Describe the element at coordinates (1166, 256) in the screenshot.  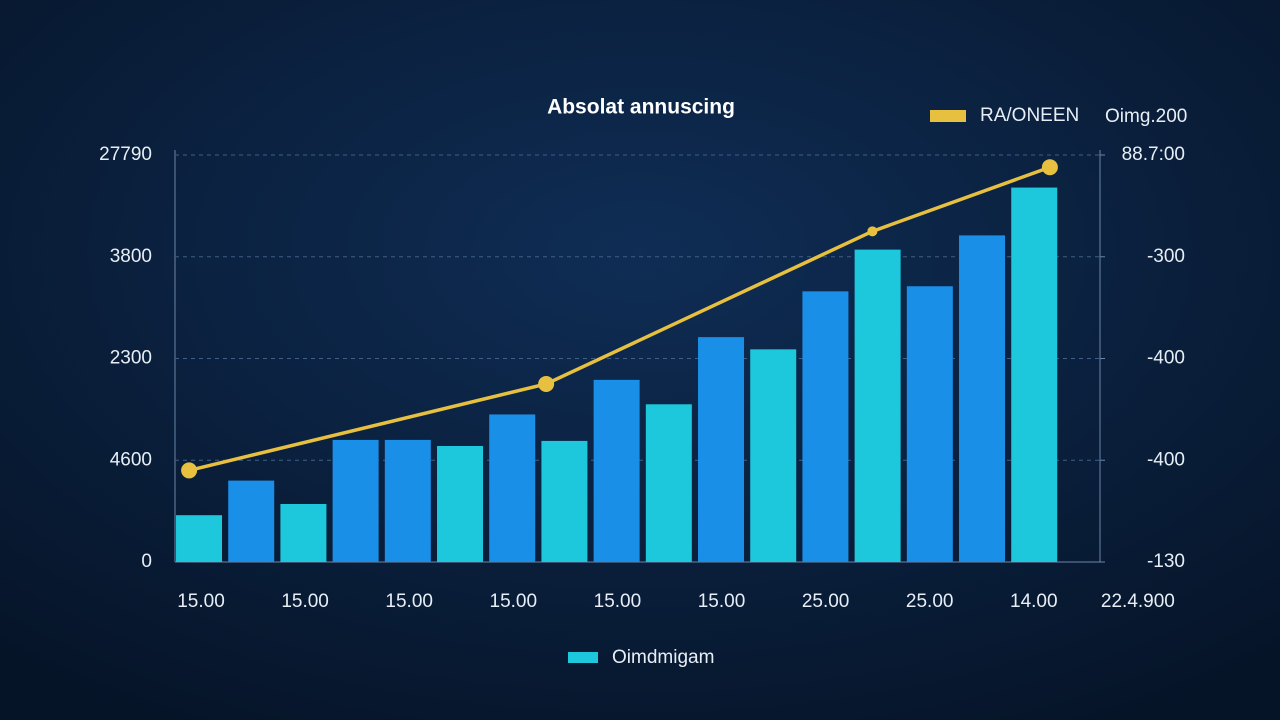
I see `y2-tick-label: -300` at that location.